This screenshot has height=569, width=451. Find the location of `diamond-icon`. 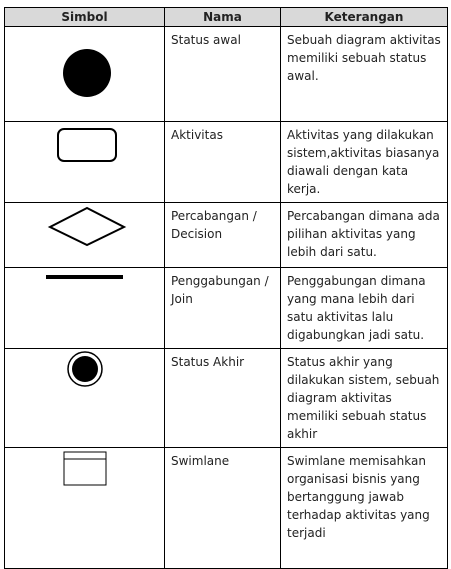

diamond-icon is located at coordinates (87, 226).